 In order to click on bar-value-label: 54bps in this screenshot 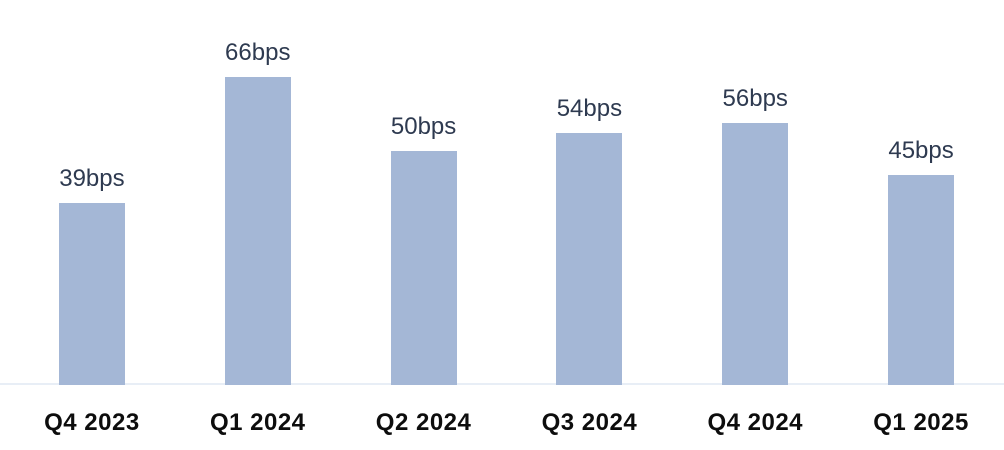, I will do `click(589, 108)`.